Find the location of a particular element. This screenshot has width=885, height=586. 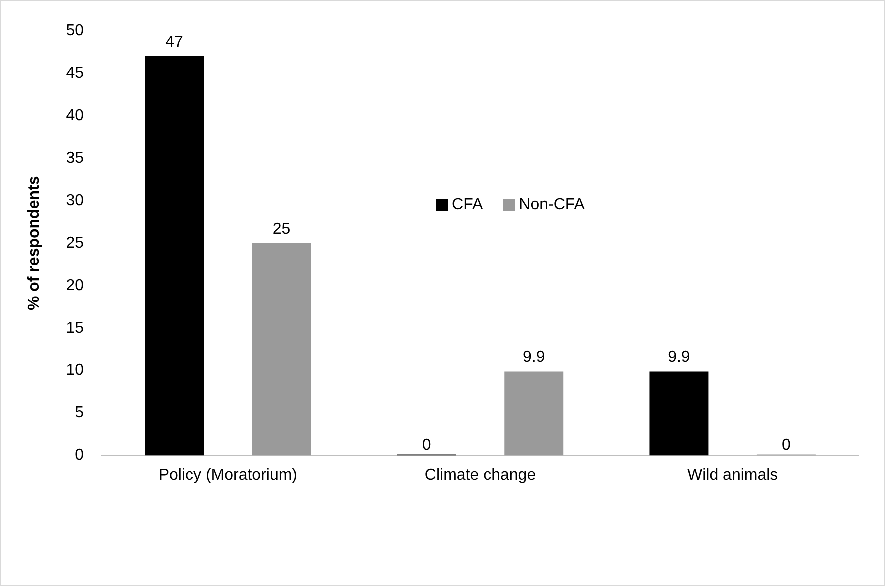

y-tick-label: 50 is located at coordinates (75, 31).